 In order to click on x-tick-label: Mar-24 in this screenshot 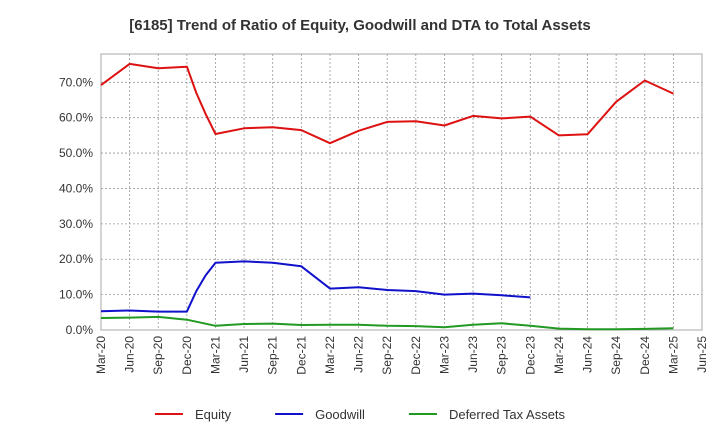, I will do `click(559, 355)`.